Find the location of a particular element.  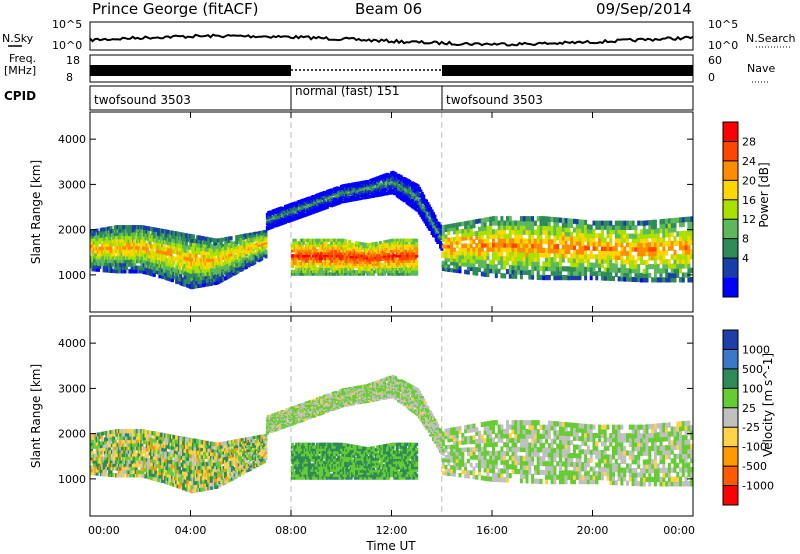

colorbar-tick-label: 12 is located at coordinates (749, 219).